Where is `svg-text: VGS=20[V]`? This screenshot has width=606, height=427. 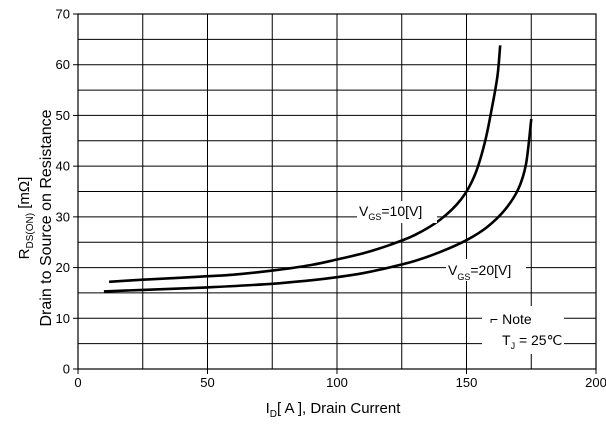
svg-text: VGS=20[V] is located at coordinates (479, 272).